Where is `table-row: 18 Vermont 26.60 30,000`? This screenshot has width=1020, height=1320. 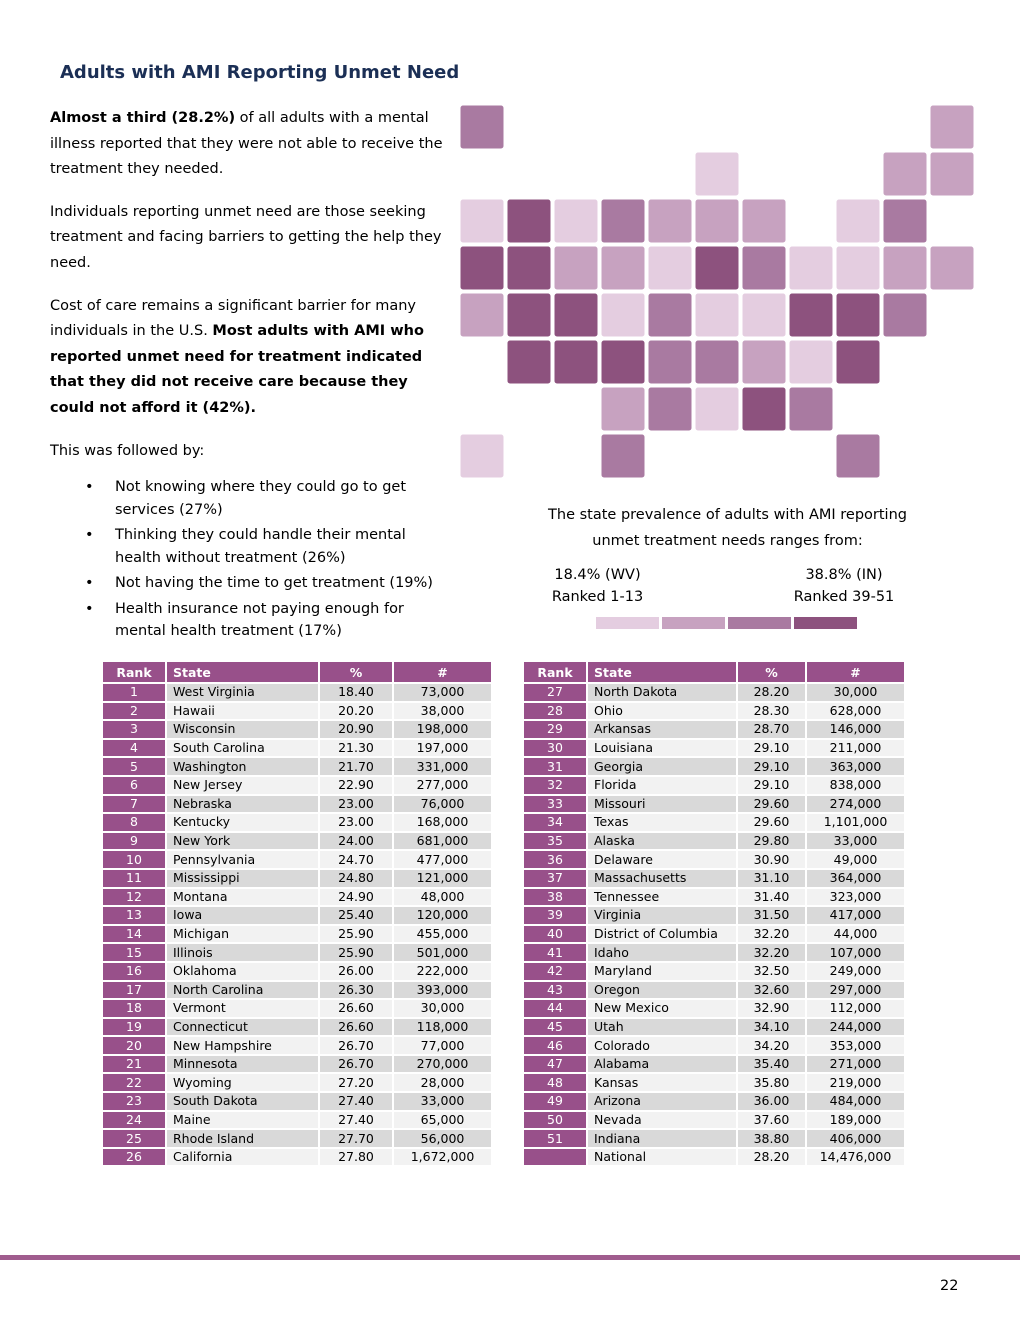
table-row: 18 Vermont 26.60 30,000 is located at coordinates (297, 1009).